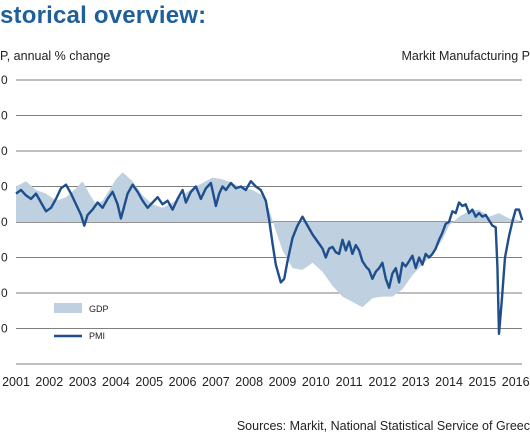  Describe the element at coordinates (283, 382) in the screenshot. I see `x-tick-label: 2009` at that location.